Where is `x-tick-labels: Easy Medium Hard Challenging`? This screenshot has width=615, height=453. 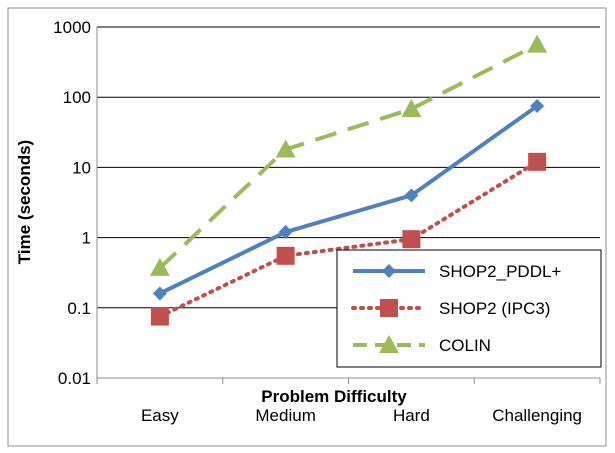
x-tick-labels: Easy Medium Hard Challenging is located at coordinates (348, 401).